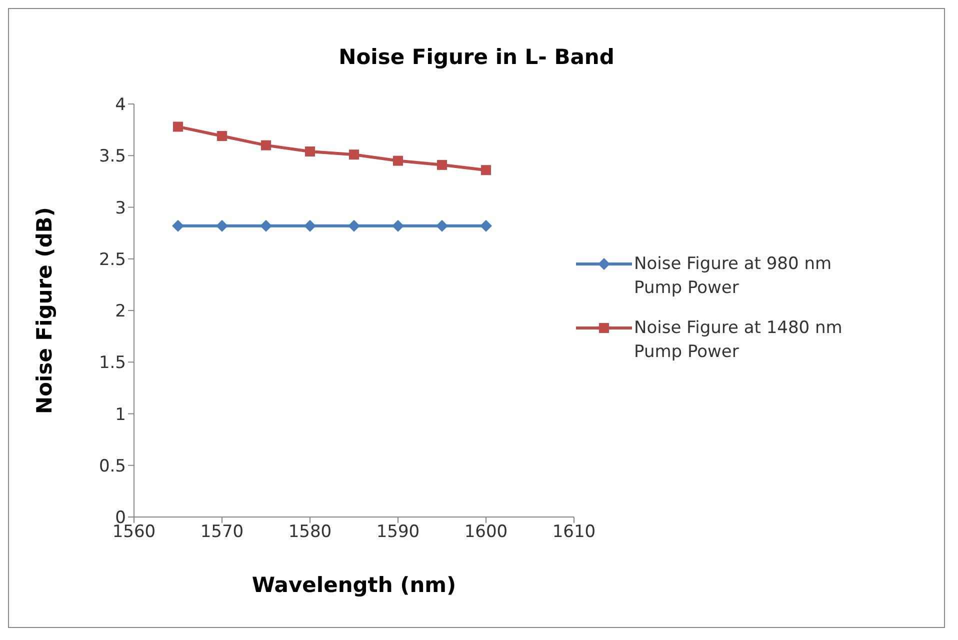 The image size is (958, 640). What do you see at coordinates (44, 310) in the screenshot?
I see `y-axis-title: Noise Figure (dB)` at bounding box center [44, 310].